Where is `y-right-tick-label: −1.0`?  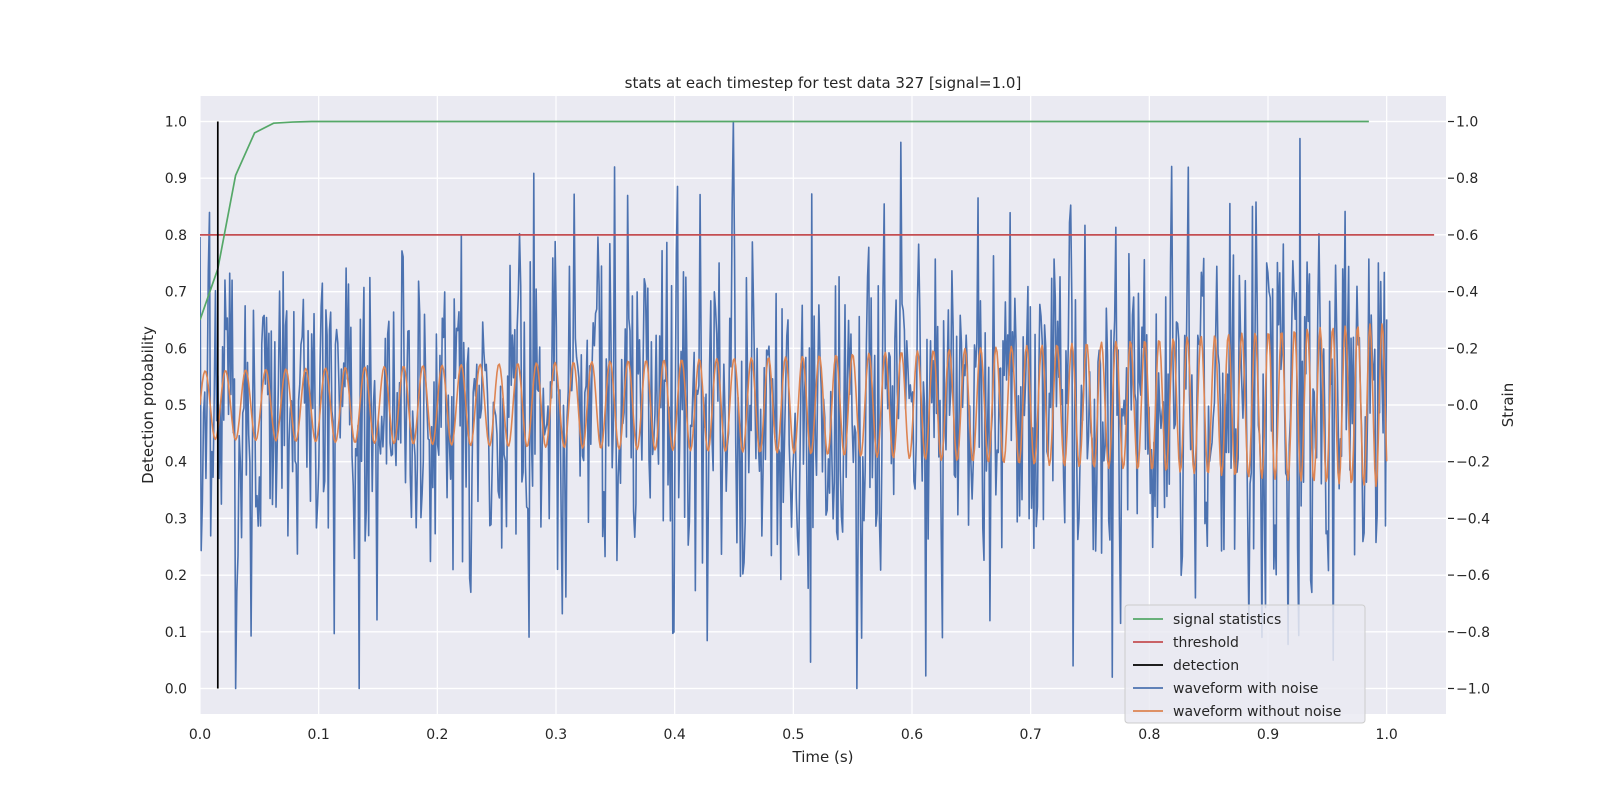
y-right-tick-label: −1.0 is located at coordinates (1473, 689).